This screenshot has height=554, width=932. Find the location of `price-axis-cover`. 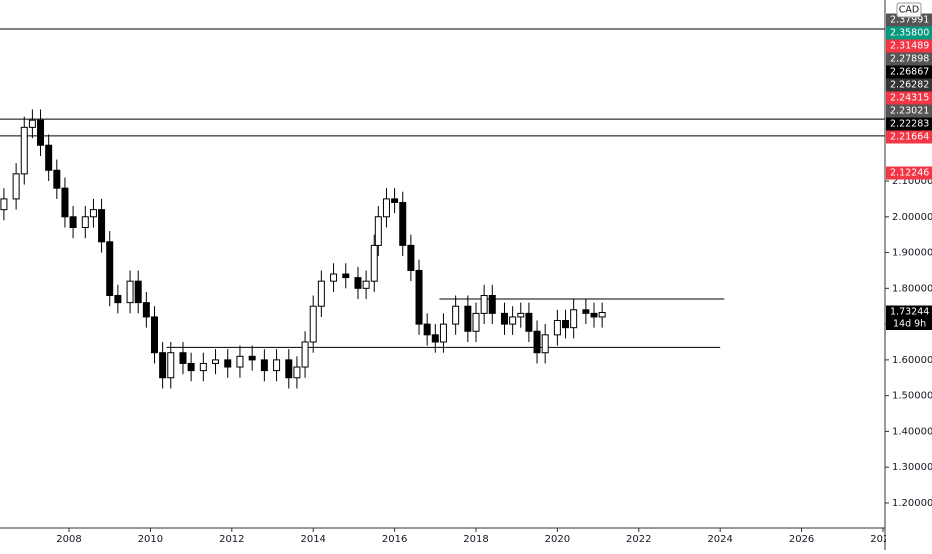

price-axis-cover is located at coordinates (909, 540).